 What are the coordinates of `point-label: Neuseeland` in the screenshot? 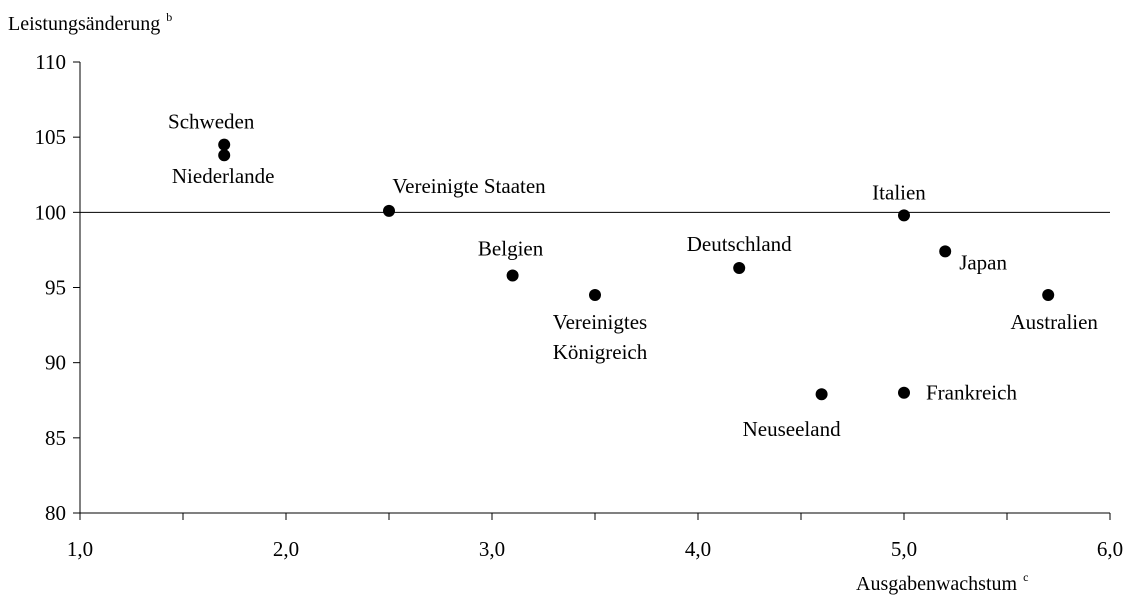 It's located at (792, 429).